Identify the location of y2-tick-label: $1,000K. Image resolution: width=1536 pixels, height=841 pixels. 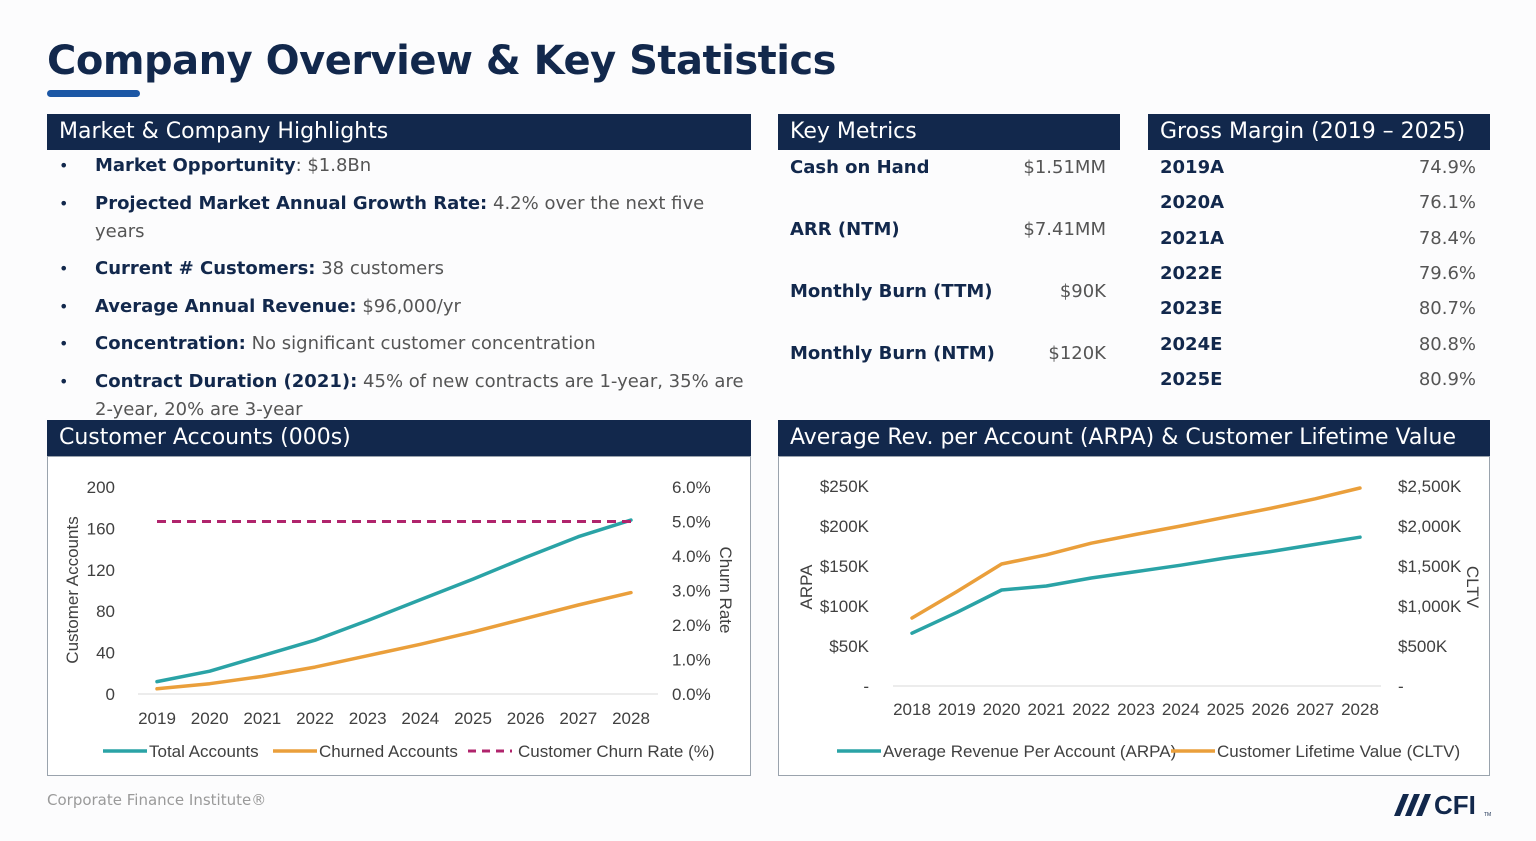
(1430, 606).